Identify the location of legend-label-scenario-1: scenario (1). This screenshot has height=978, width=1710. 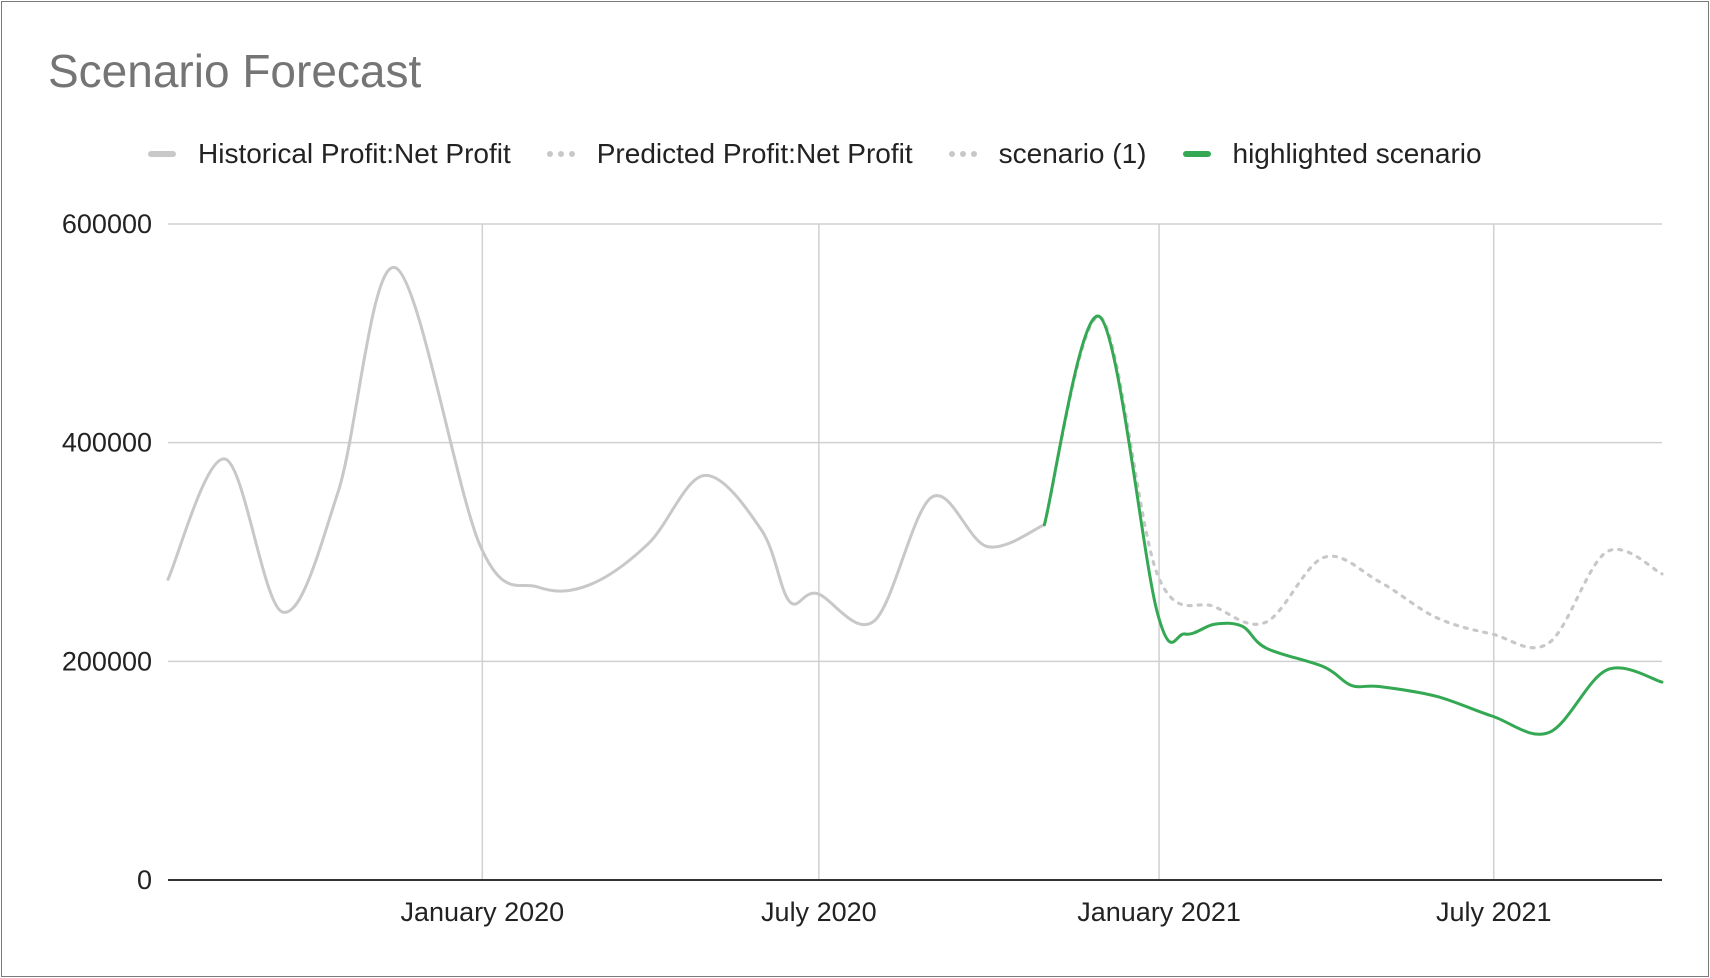
(1072, 153).